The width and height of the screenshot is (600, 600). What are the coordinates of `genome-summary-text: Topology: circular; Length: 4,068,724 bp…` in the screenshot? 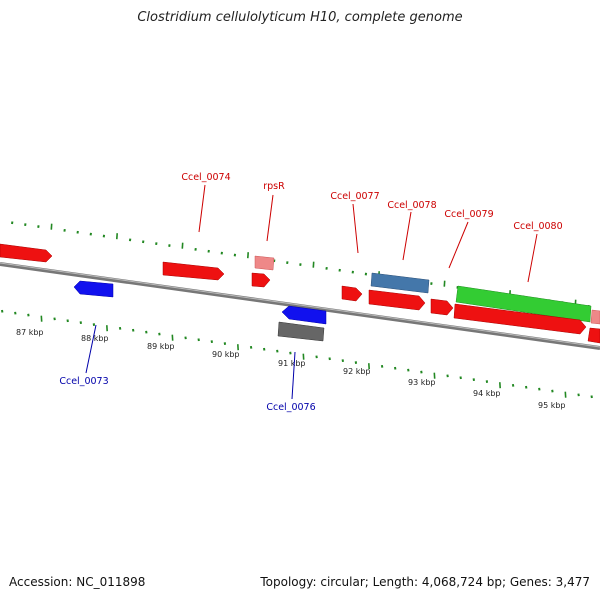 It's located at (425, 582).